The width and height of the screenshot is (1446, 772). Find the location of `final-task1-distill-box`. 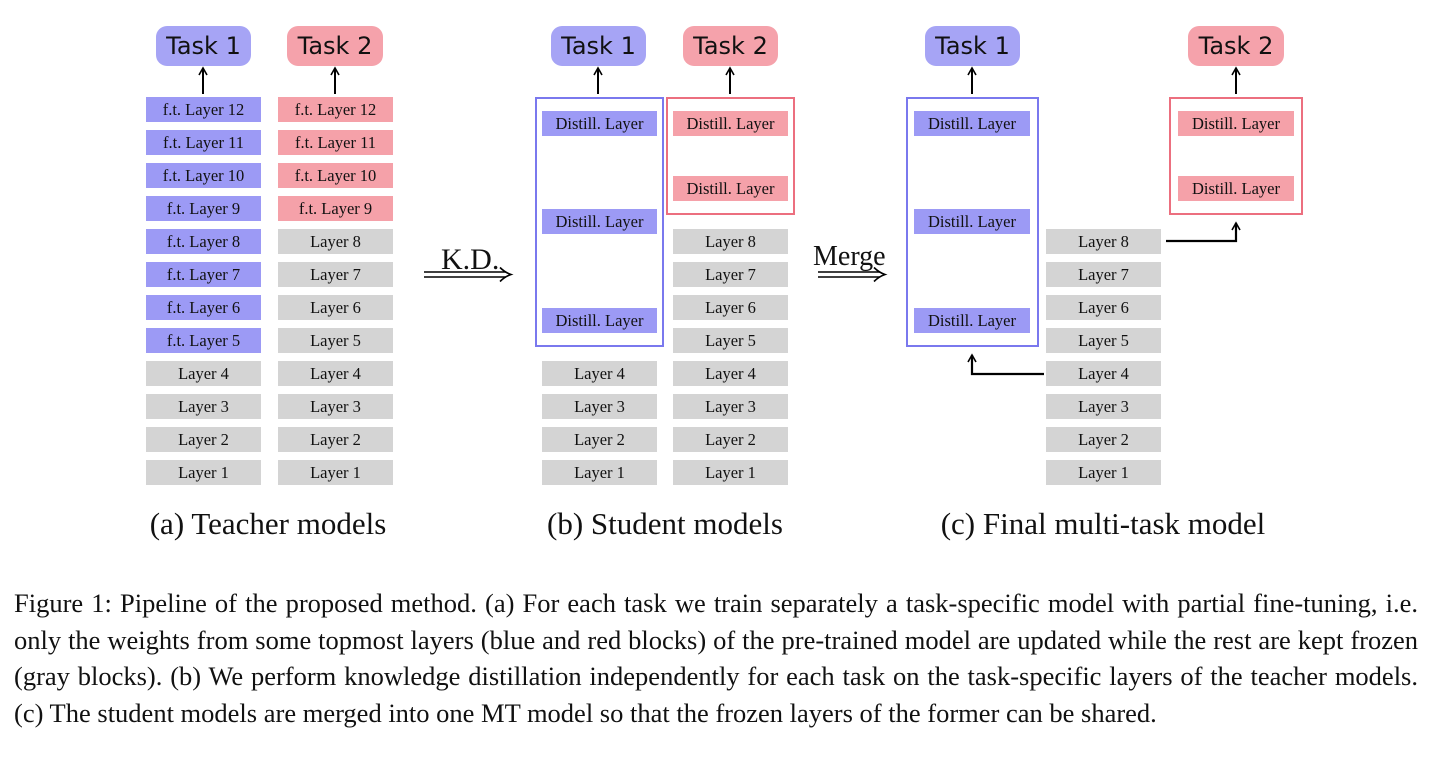

final-task1-distill-box is located at coordinates (972, 222).